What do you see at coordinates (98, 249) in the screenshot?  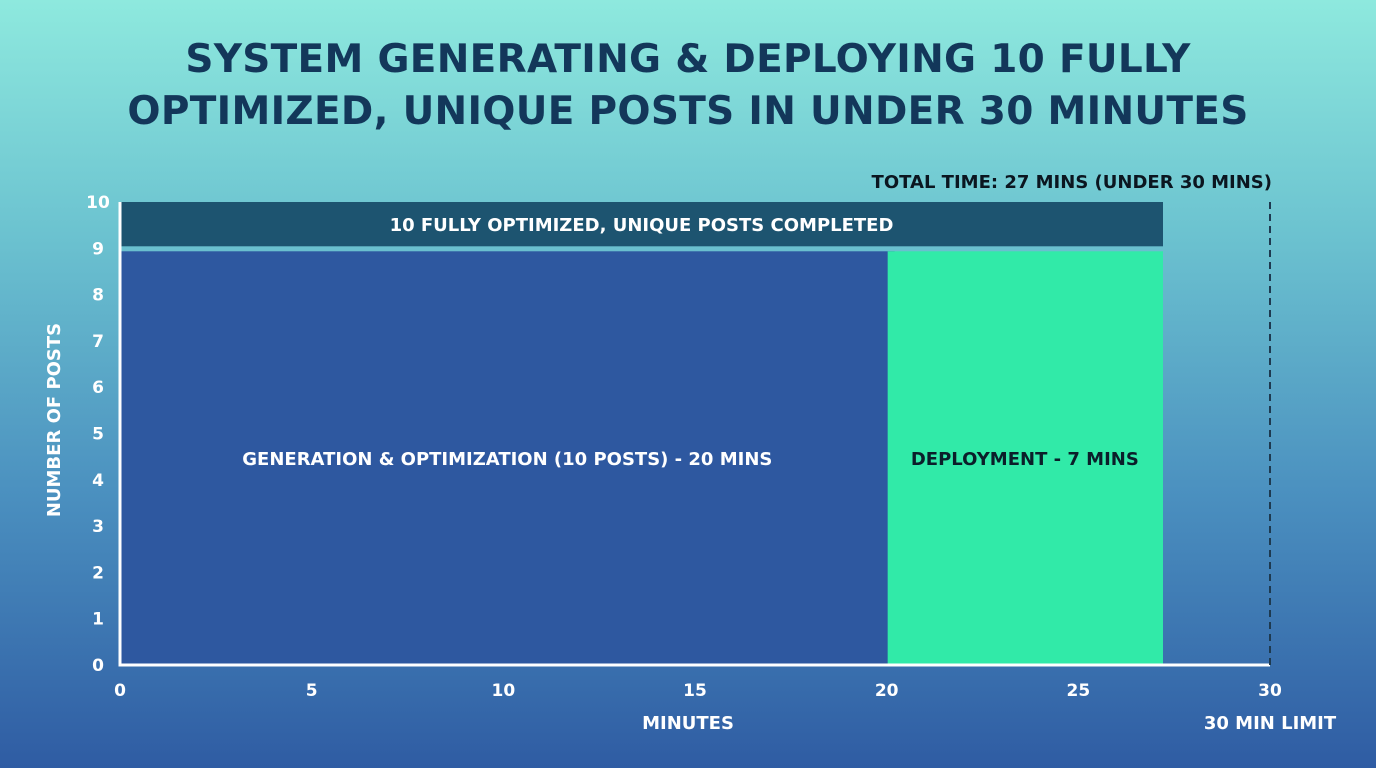 I see `y-tick-label: 9` at bounding box center [98, 249].